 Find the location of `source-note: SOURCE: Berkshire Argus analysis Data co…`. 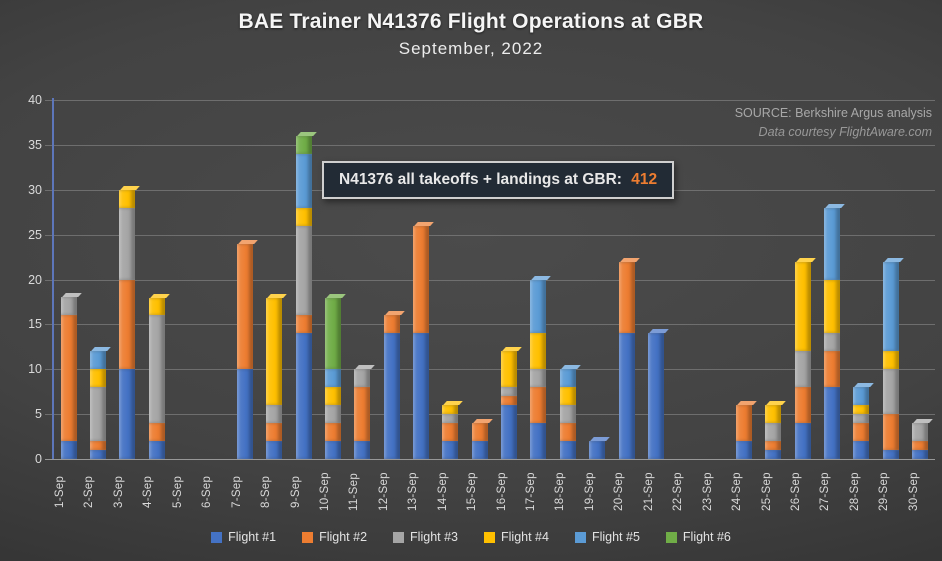

source-note: SOURCE: Berkshire Argus analysis Data co… is located at coordinates (833, 123).